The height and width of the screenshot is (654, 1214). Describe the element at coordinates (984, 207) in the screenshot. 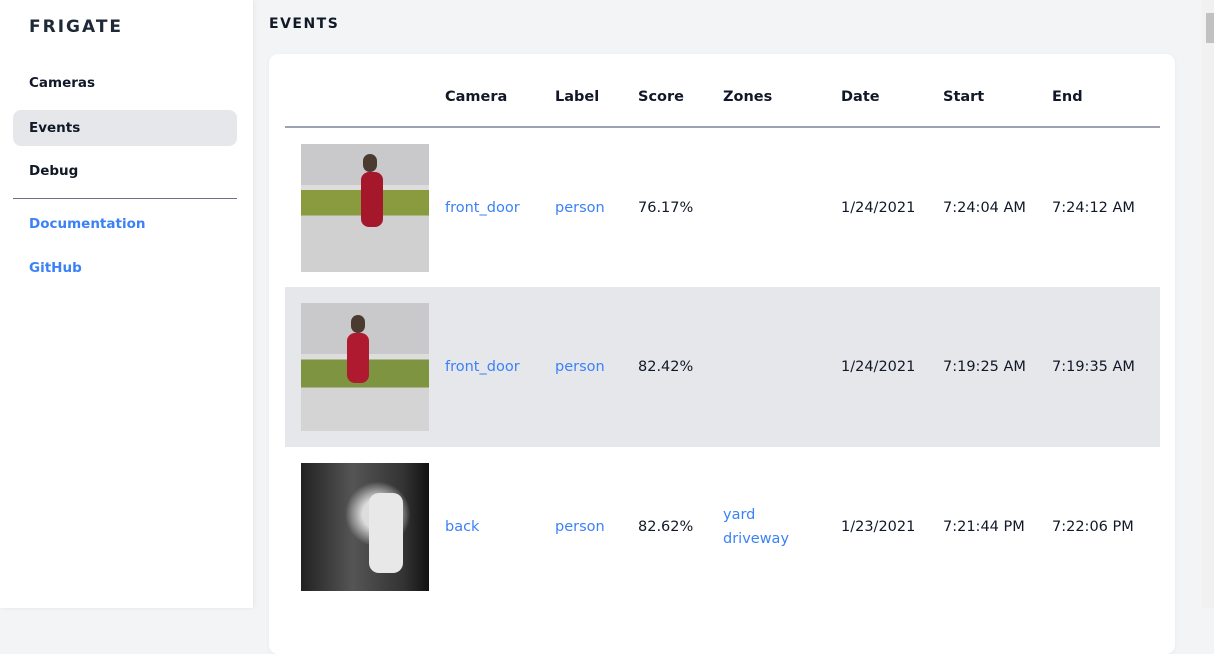

I see `start-time: 7:24:04 AM` at that location.